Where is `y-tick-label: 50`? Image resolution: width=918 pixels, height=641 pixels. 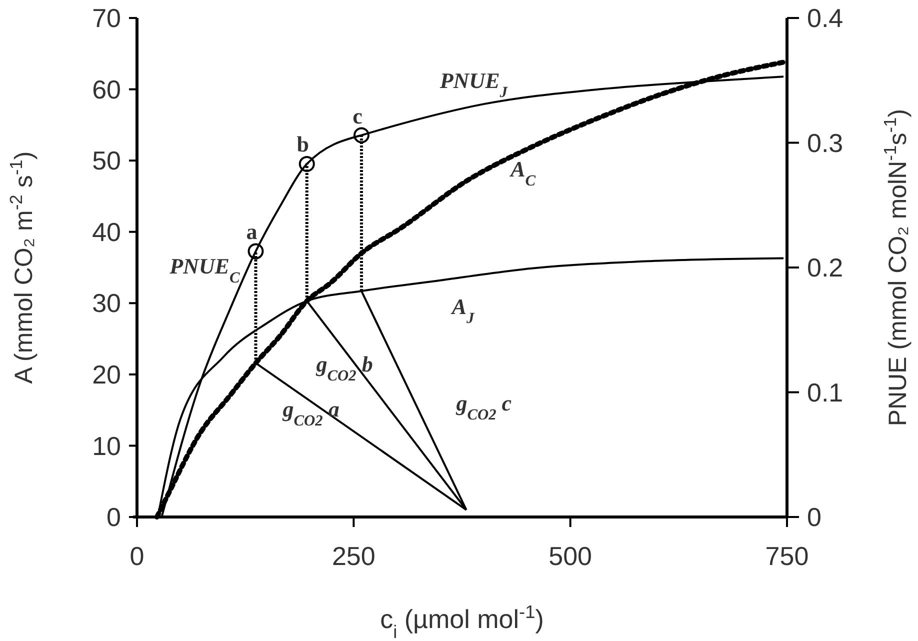
y-tick-label: 50 is located at coordinates (106, 161).